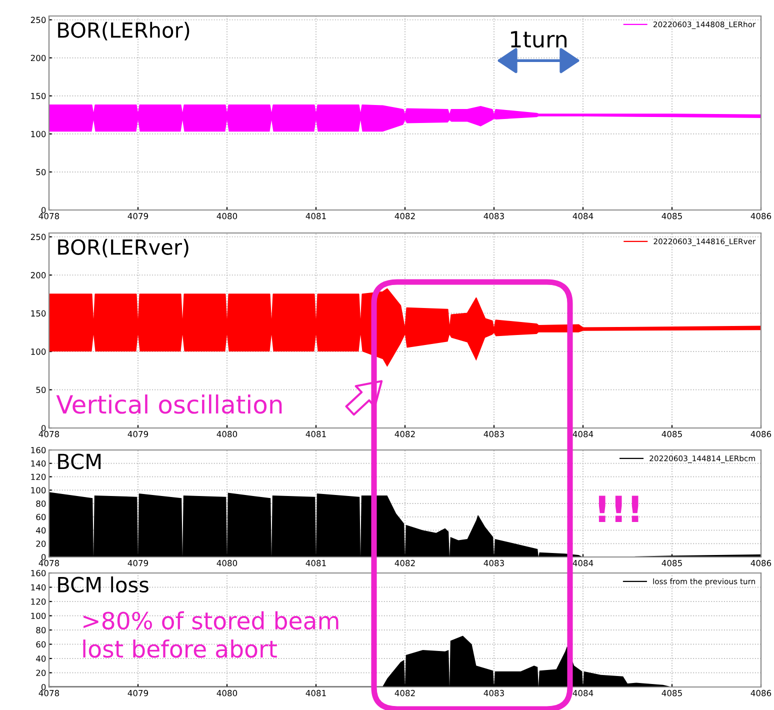 The height and width of the screenshot is (710, 774). What do you see at coordinates (538, 39) in the screenshot?
I see `annotation: 1turn` at bounding box center [538, 39].